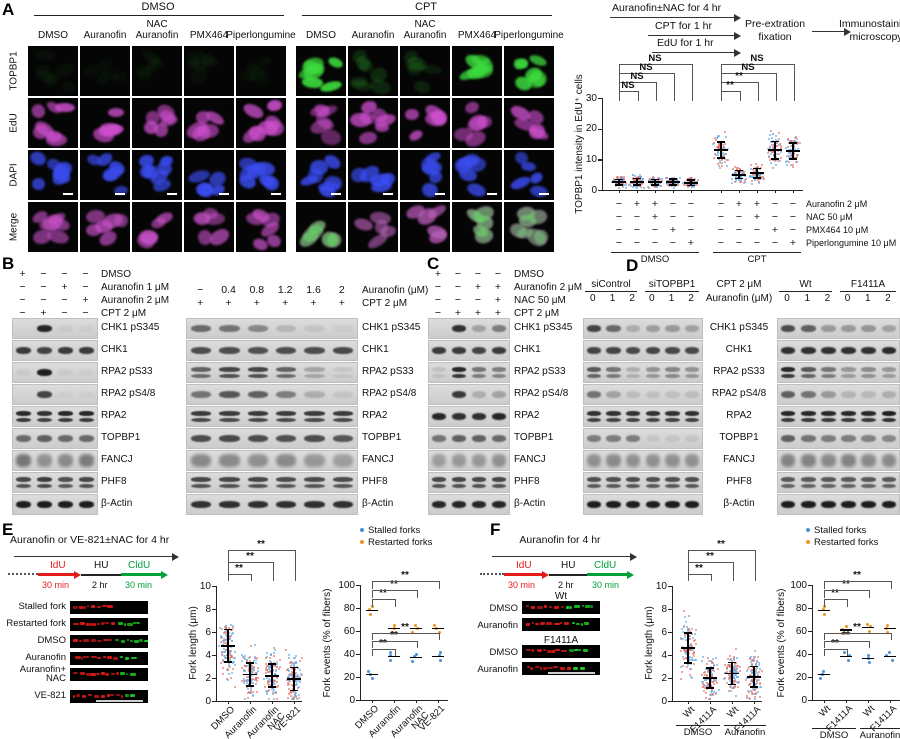 The image size is (900, 739). I want to click on workflow-arrowhead3, so click(737, 53).